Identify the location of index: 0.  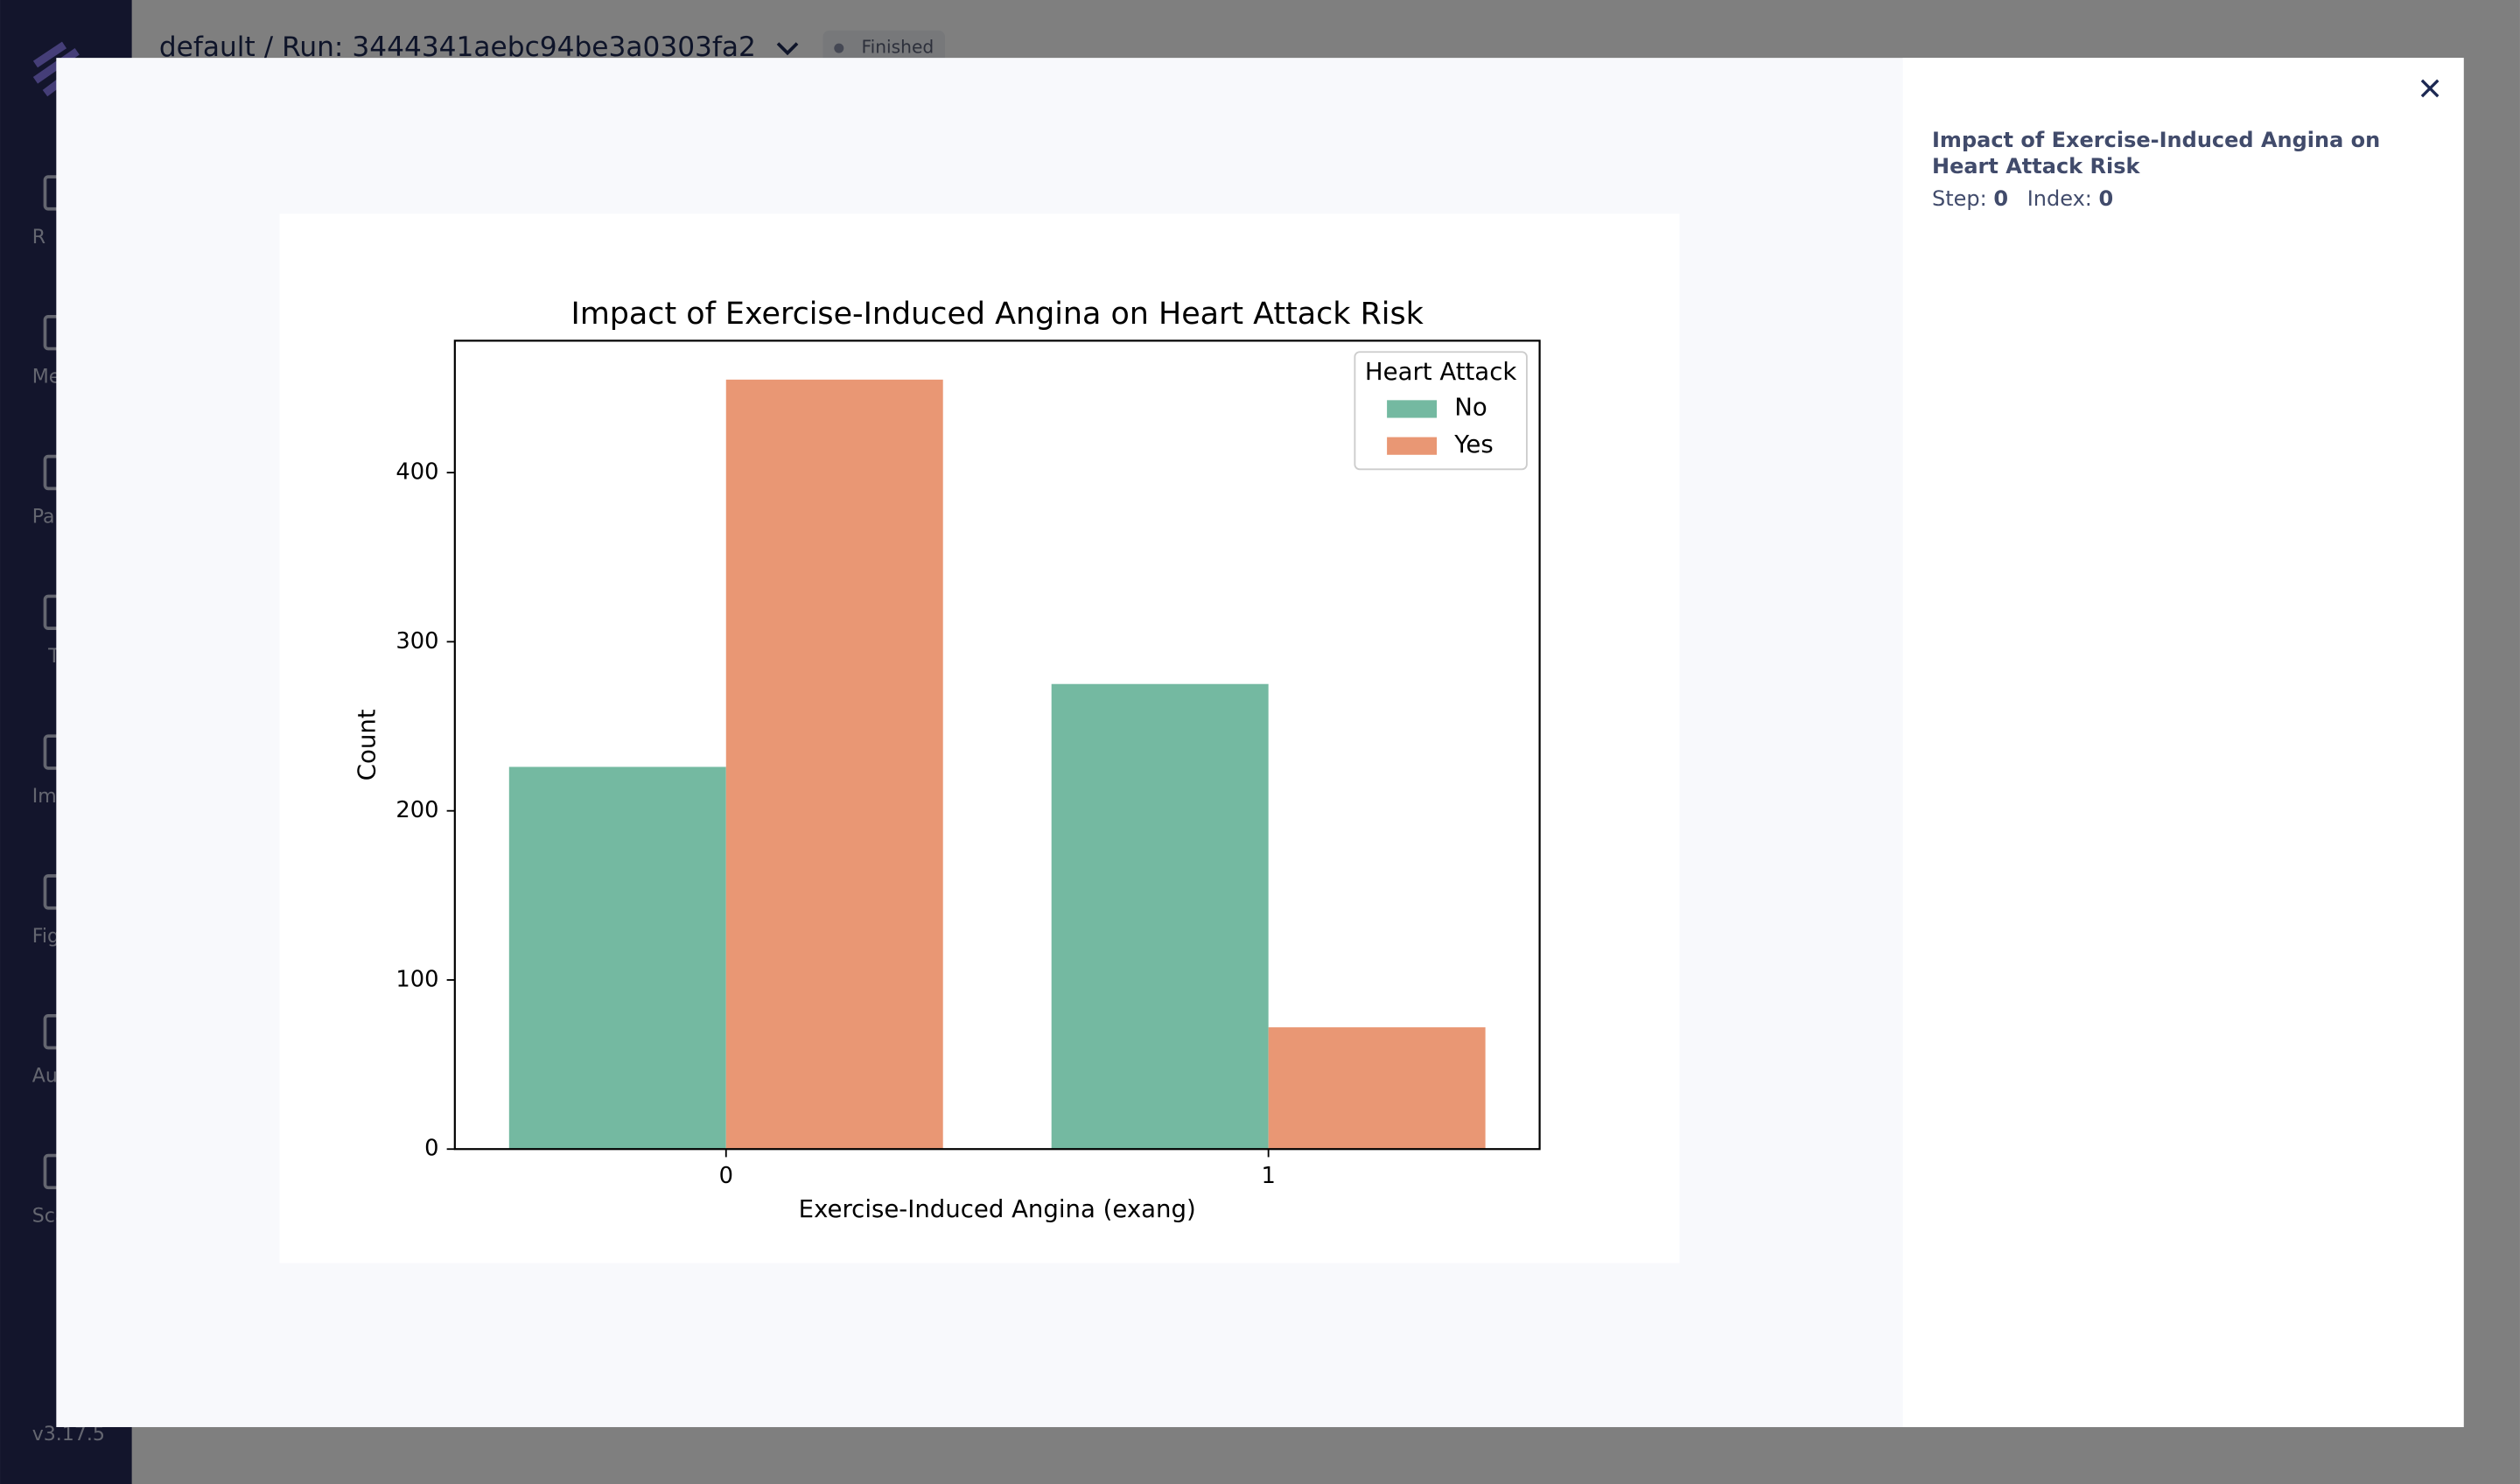
(2106, 198).